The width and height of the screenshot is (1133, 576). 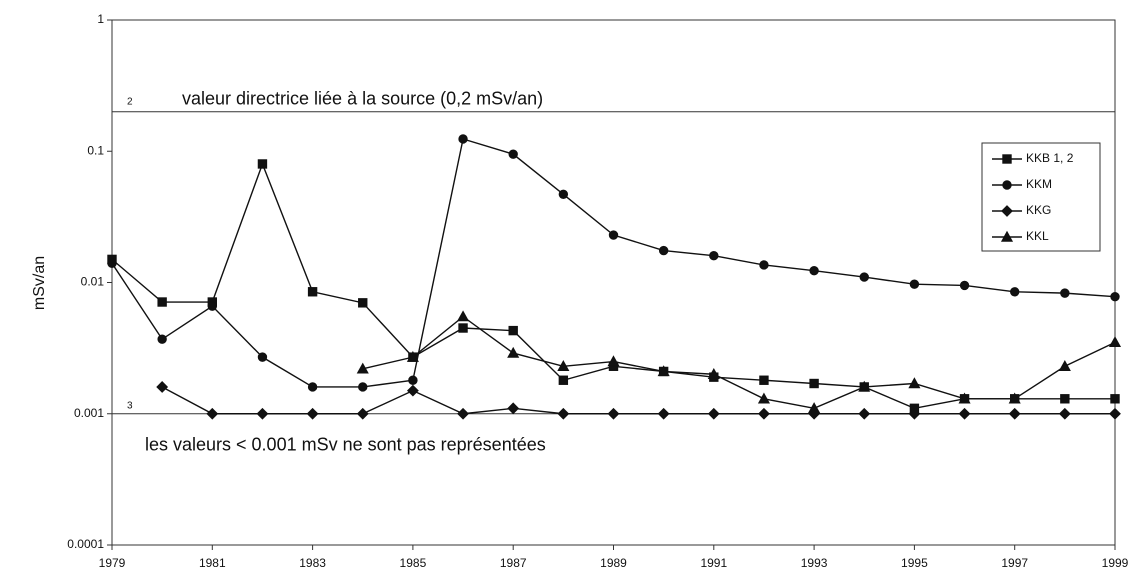 What do you see at coordinates (212, 563) in the screenshot?
I see `x-tick-label: 1981` at bounding box center [212, 563].